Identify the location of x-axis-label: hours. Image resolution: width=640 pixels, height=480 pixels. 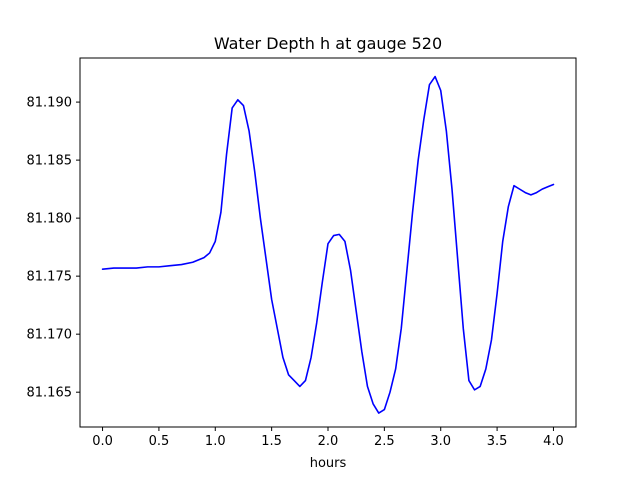
(328, 463).